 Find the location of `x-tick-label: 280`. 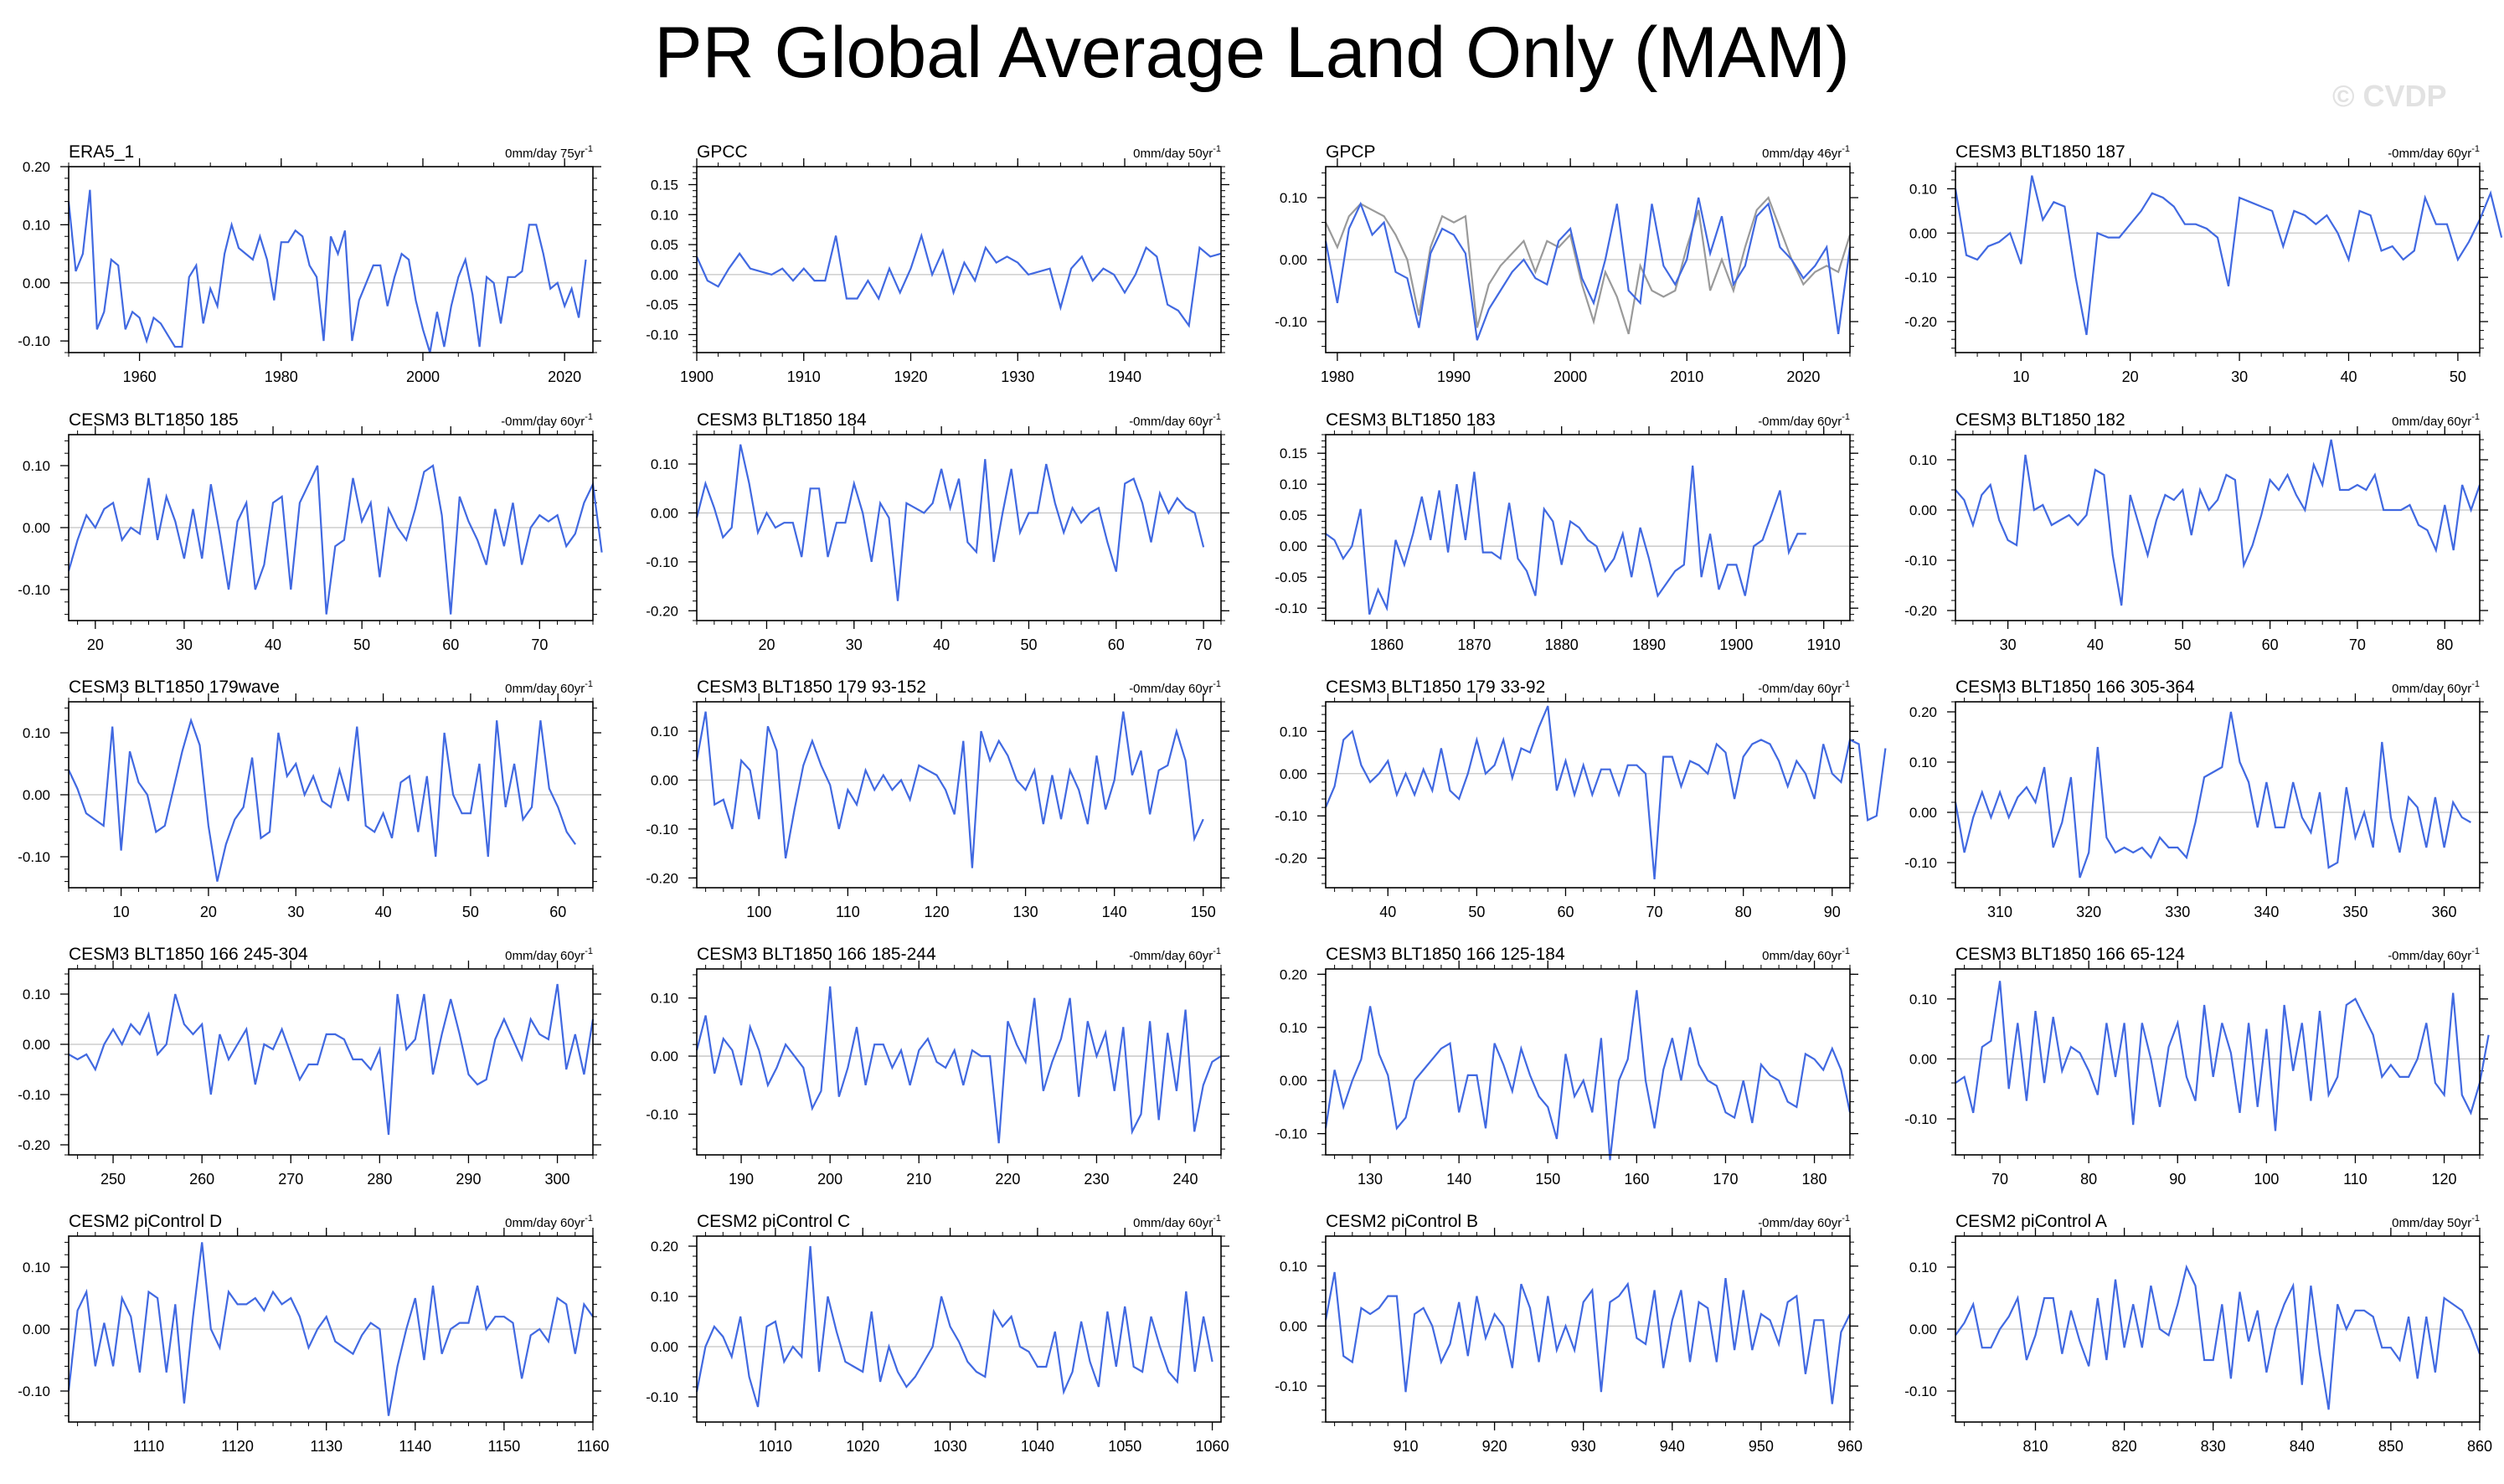

x-tick-label: 280 is located at coordinates (380, 1179).